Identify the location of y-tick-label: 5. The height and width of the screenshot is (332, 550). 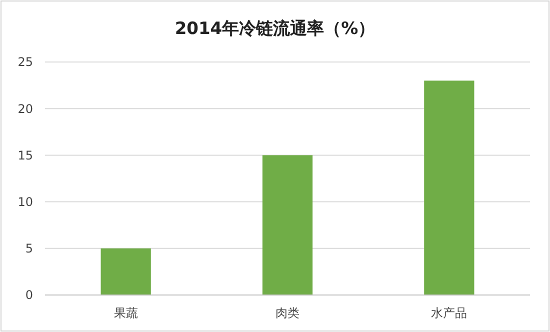
(29, 249).